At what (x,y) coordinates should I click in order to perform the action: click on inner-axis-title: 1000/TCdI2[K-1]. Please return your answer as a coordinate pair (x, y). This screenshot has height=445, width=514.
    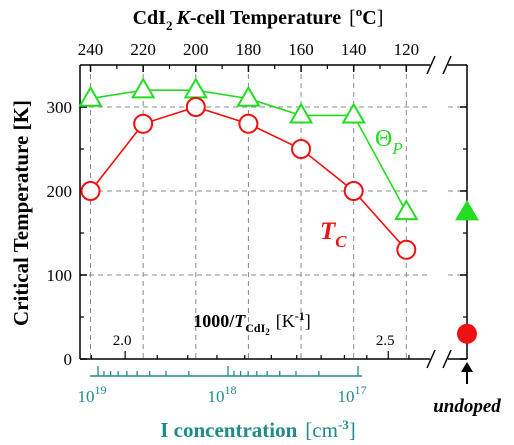
    Looking at the image, I should click on (252, 323).